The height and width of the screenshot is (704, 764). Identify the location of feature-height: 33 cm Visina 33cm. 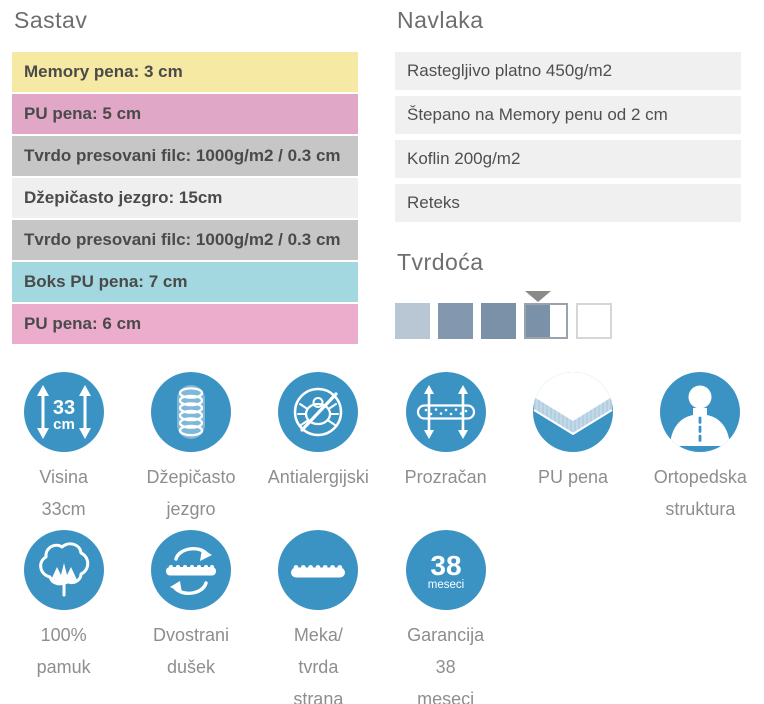
(63, 448).